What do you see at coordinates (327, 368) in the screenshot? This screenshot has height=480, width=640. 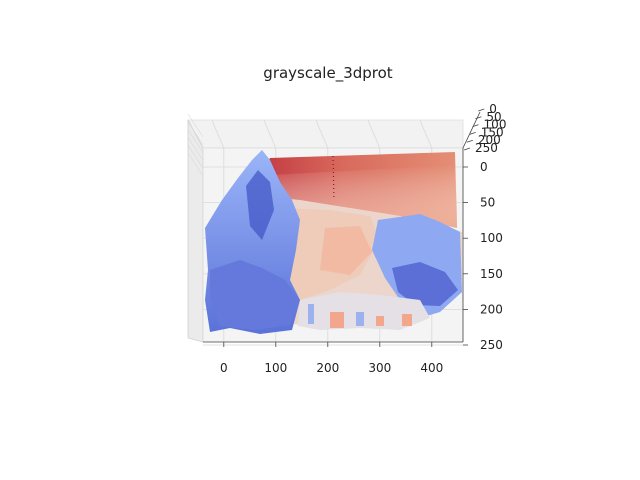 I see `x-tick-label: 200` at bounding box center [327, 368].